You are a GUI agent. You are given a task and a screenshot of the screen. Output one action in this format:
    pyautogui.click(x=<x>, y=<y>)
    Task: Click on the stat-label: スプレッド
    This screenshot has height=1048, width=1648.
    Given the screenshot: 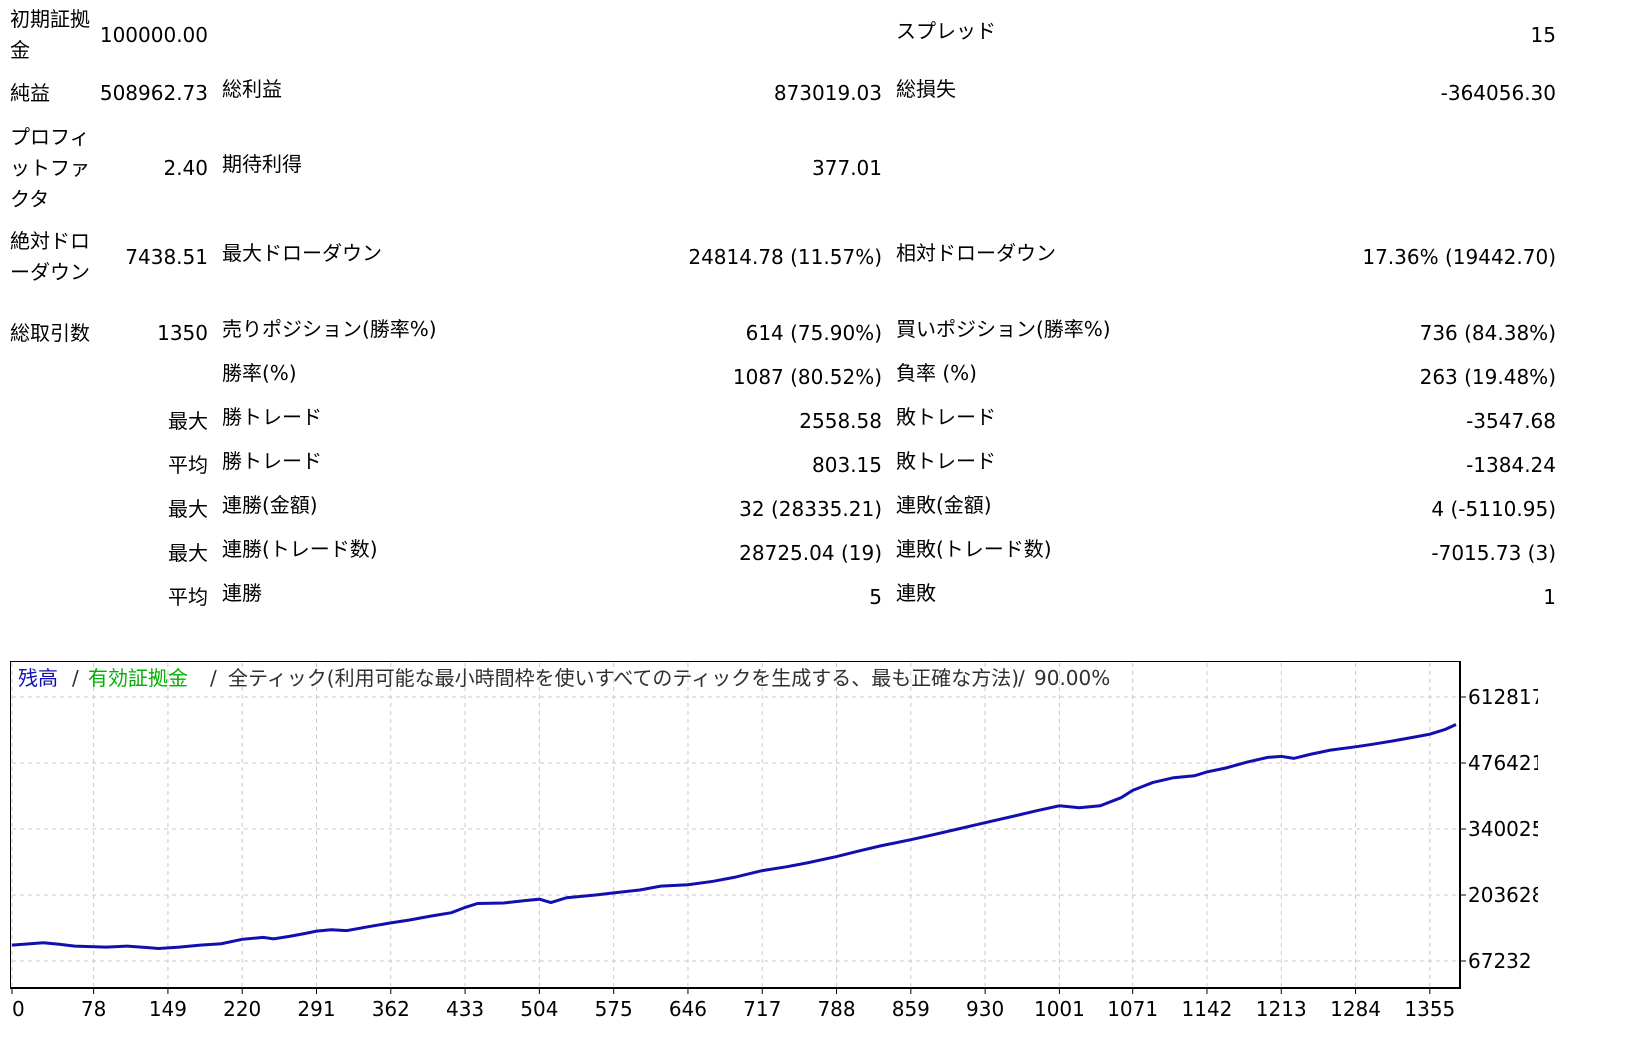 What is the action you would take?
    pyautogui.click(x=946, y=30)
    